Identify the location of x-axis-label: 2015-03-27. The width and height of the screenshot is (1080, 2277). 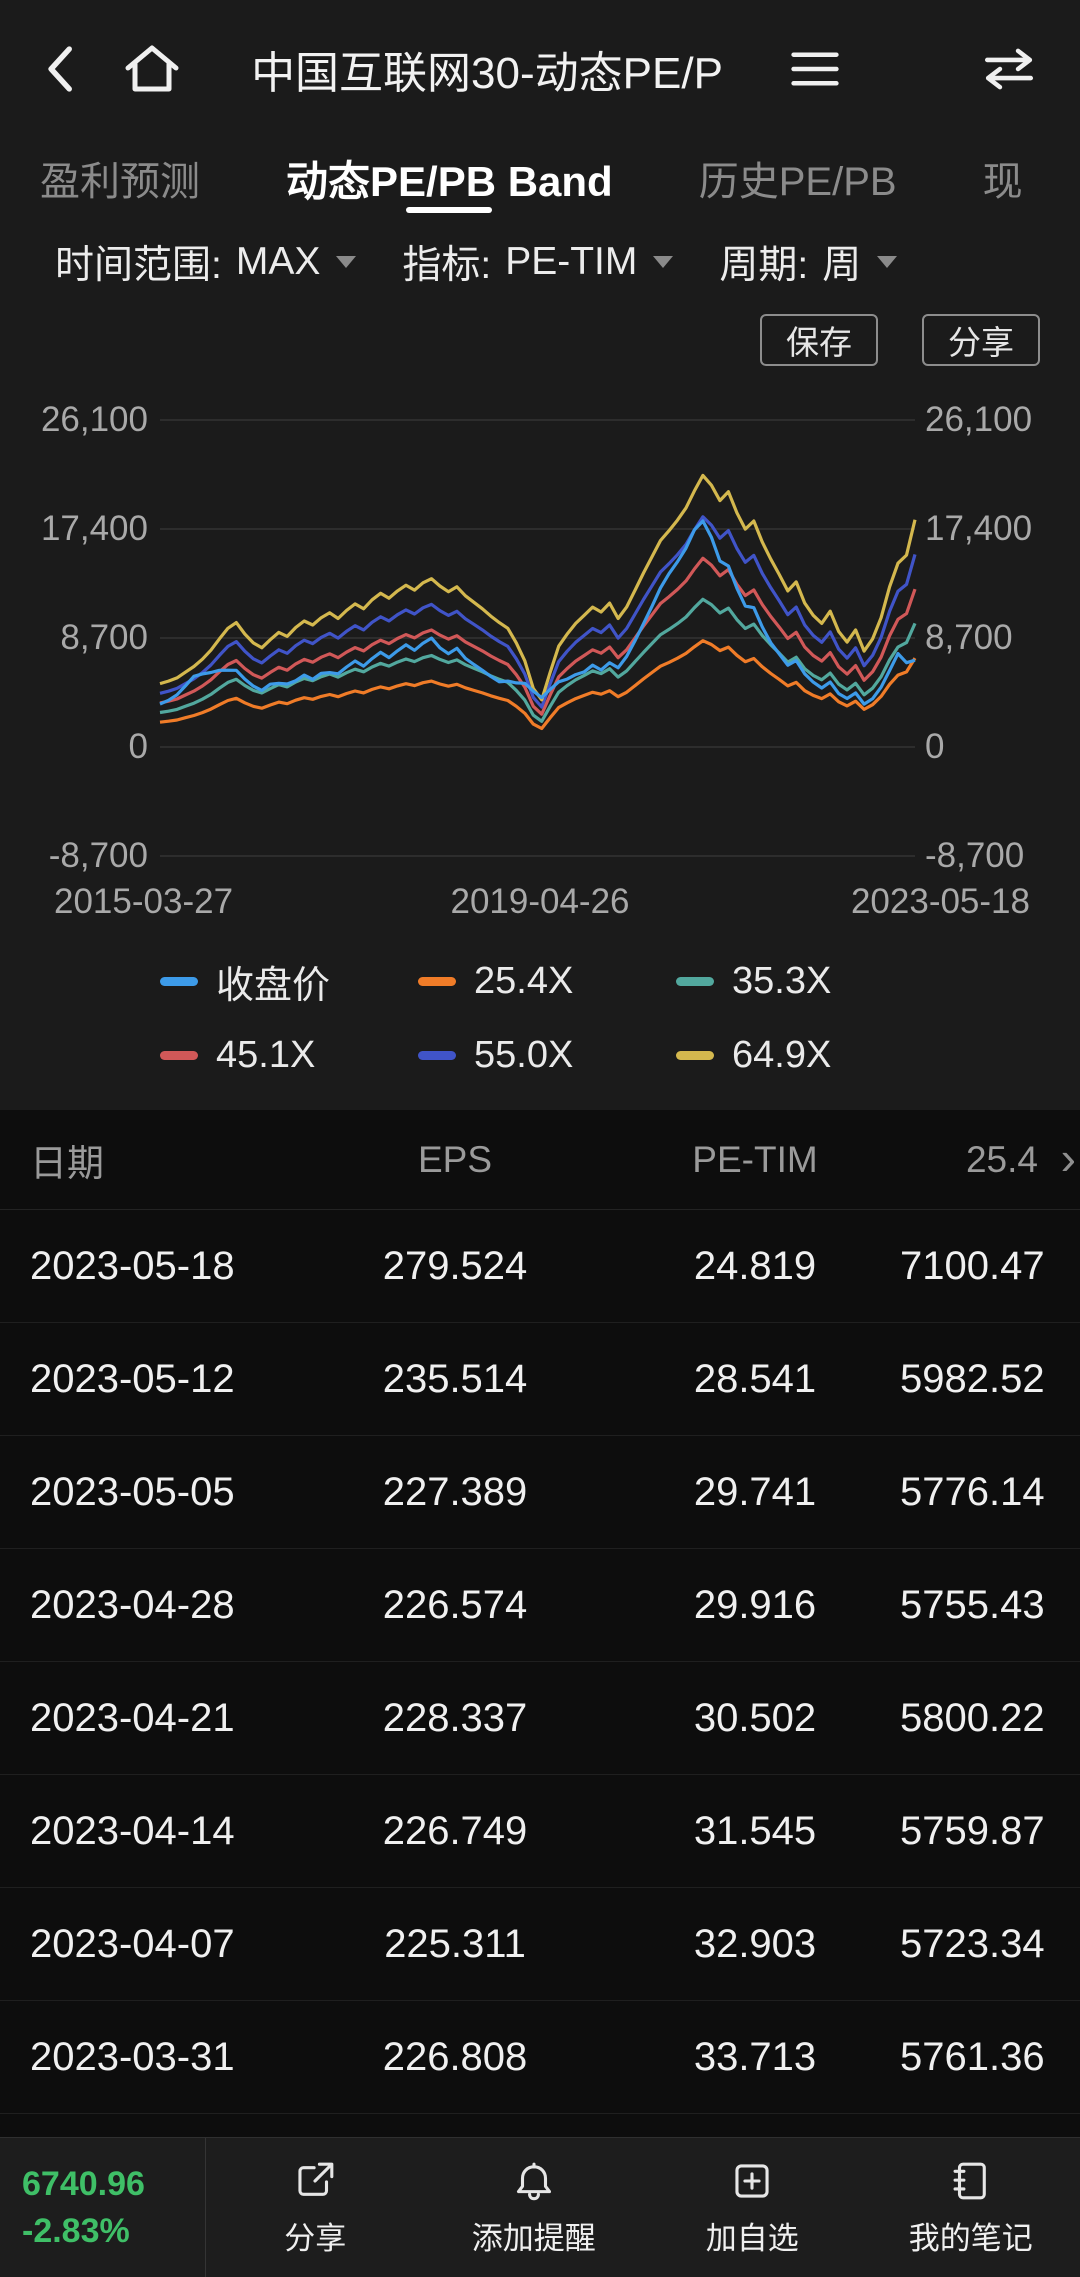
(144, 901).